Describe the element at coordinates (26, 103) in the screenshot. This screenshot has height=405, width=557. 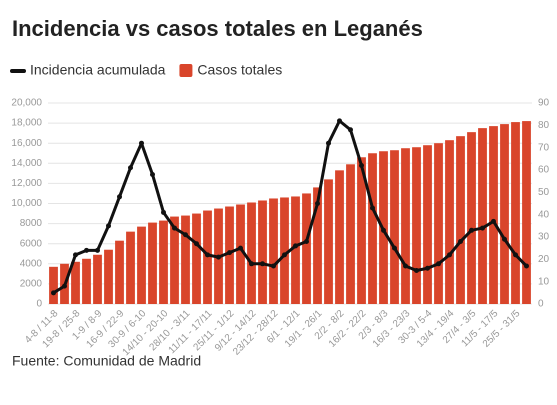
I see `y-tick-label: 20,000` at that location.